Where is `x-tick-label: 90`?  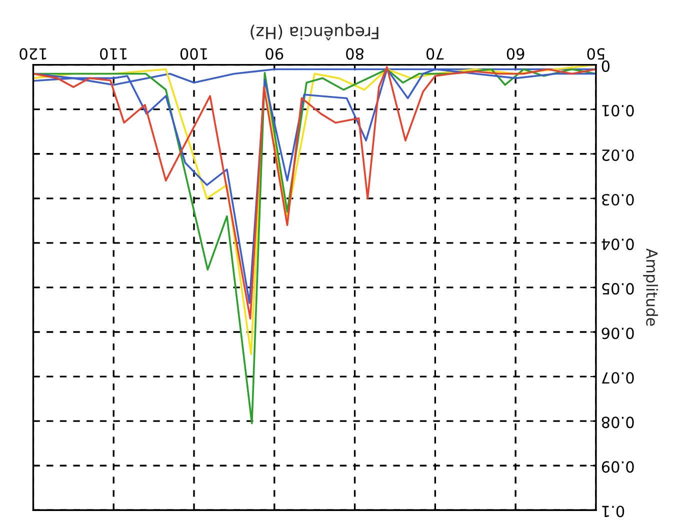
x-tick-label: 90 is located at coordinates (275, 54).